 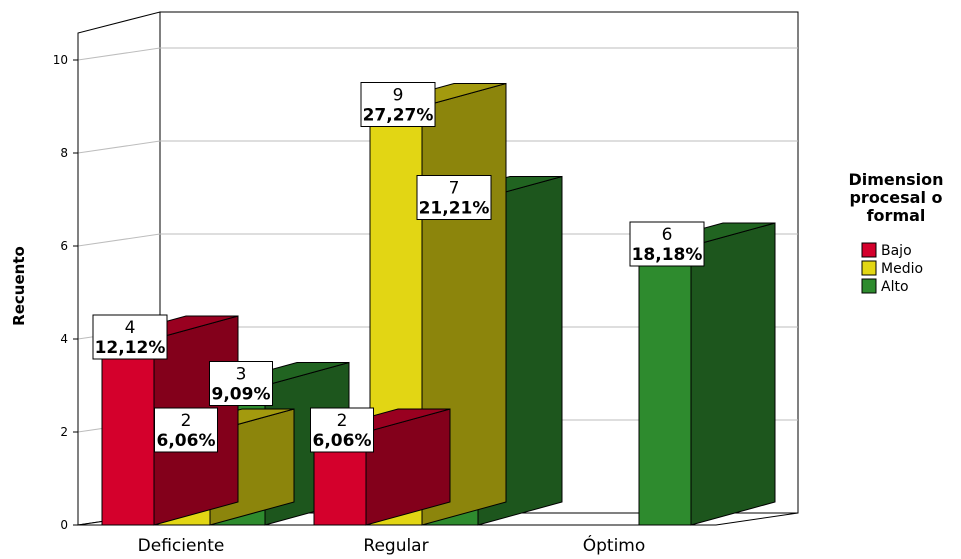 I want to click on legend-title: Dimension, so click(x=895, y=179).